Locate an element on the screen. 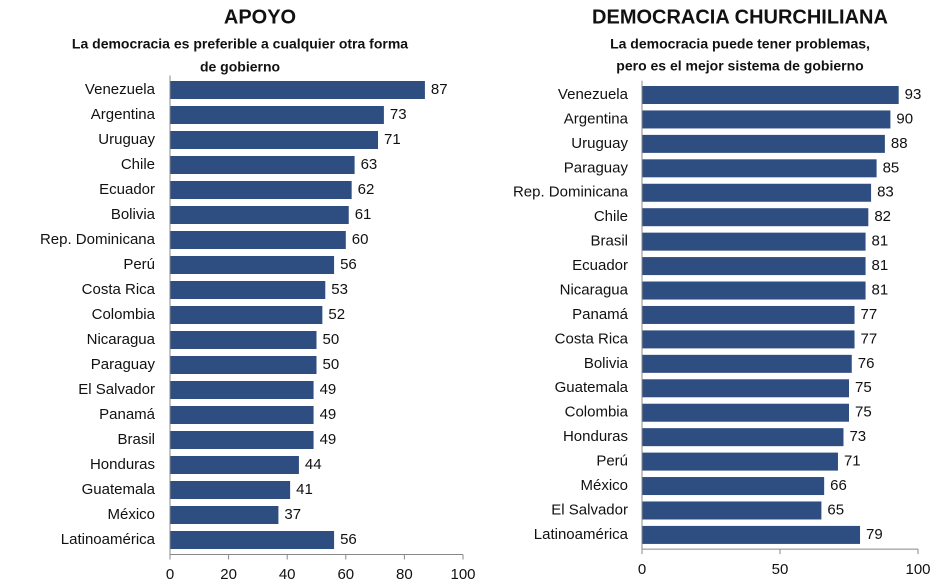 Image resolution: width=940 pixels, height=584 pixels. value-label: 88 is located at coordinates (899, 143).